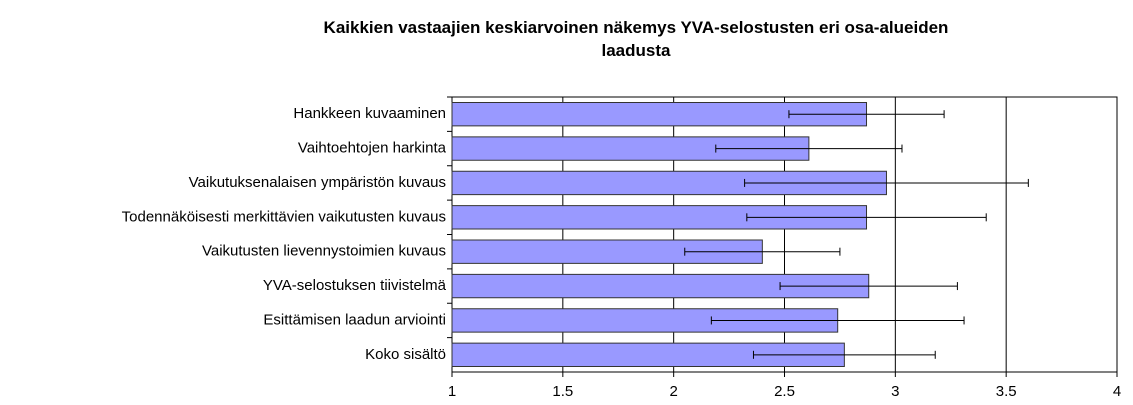 This screenshot has width=1133, height=405. What do you see at coordinates (324, 251) in the screenshot?
I see `y-tick-label: Vaikutusten lievennystoimien kuvaus` at bounding box center [324, 251].